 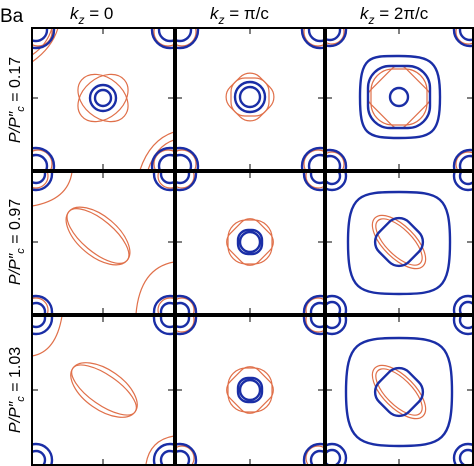 I want to click on column-title-kz-pi-c: kz = π/c, so click(x=239, y=15).